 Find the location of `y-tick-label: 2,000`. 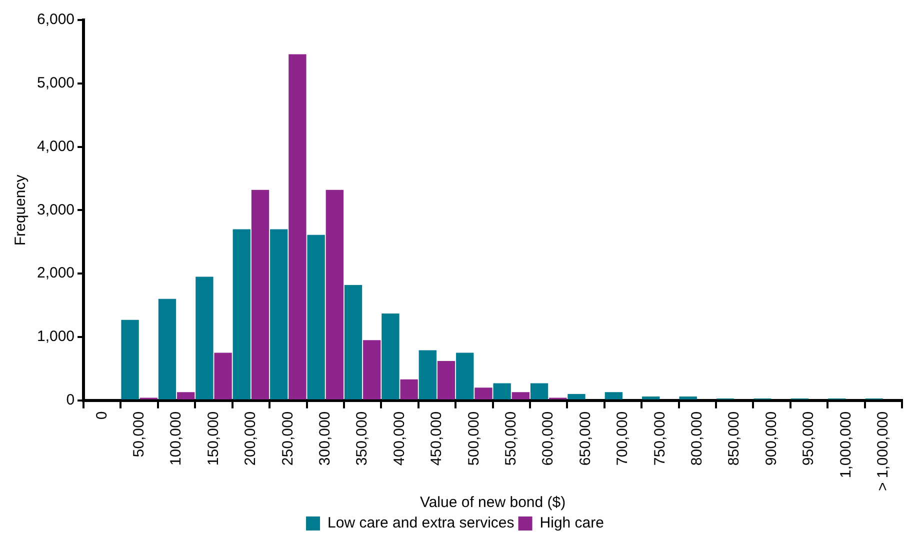

y-tick-label: 2,000 is located at coordinates (55, 273).